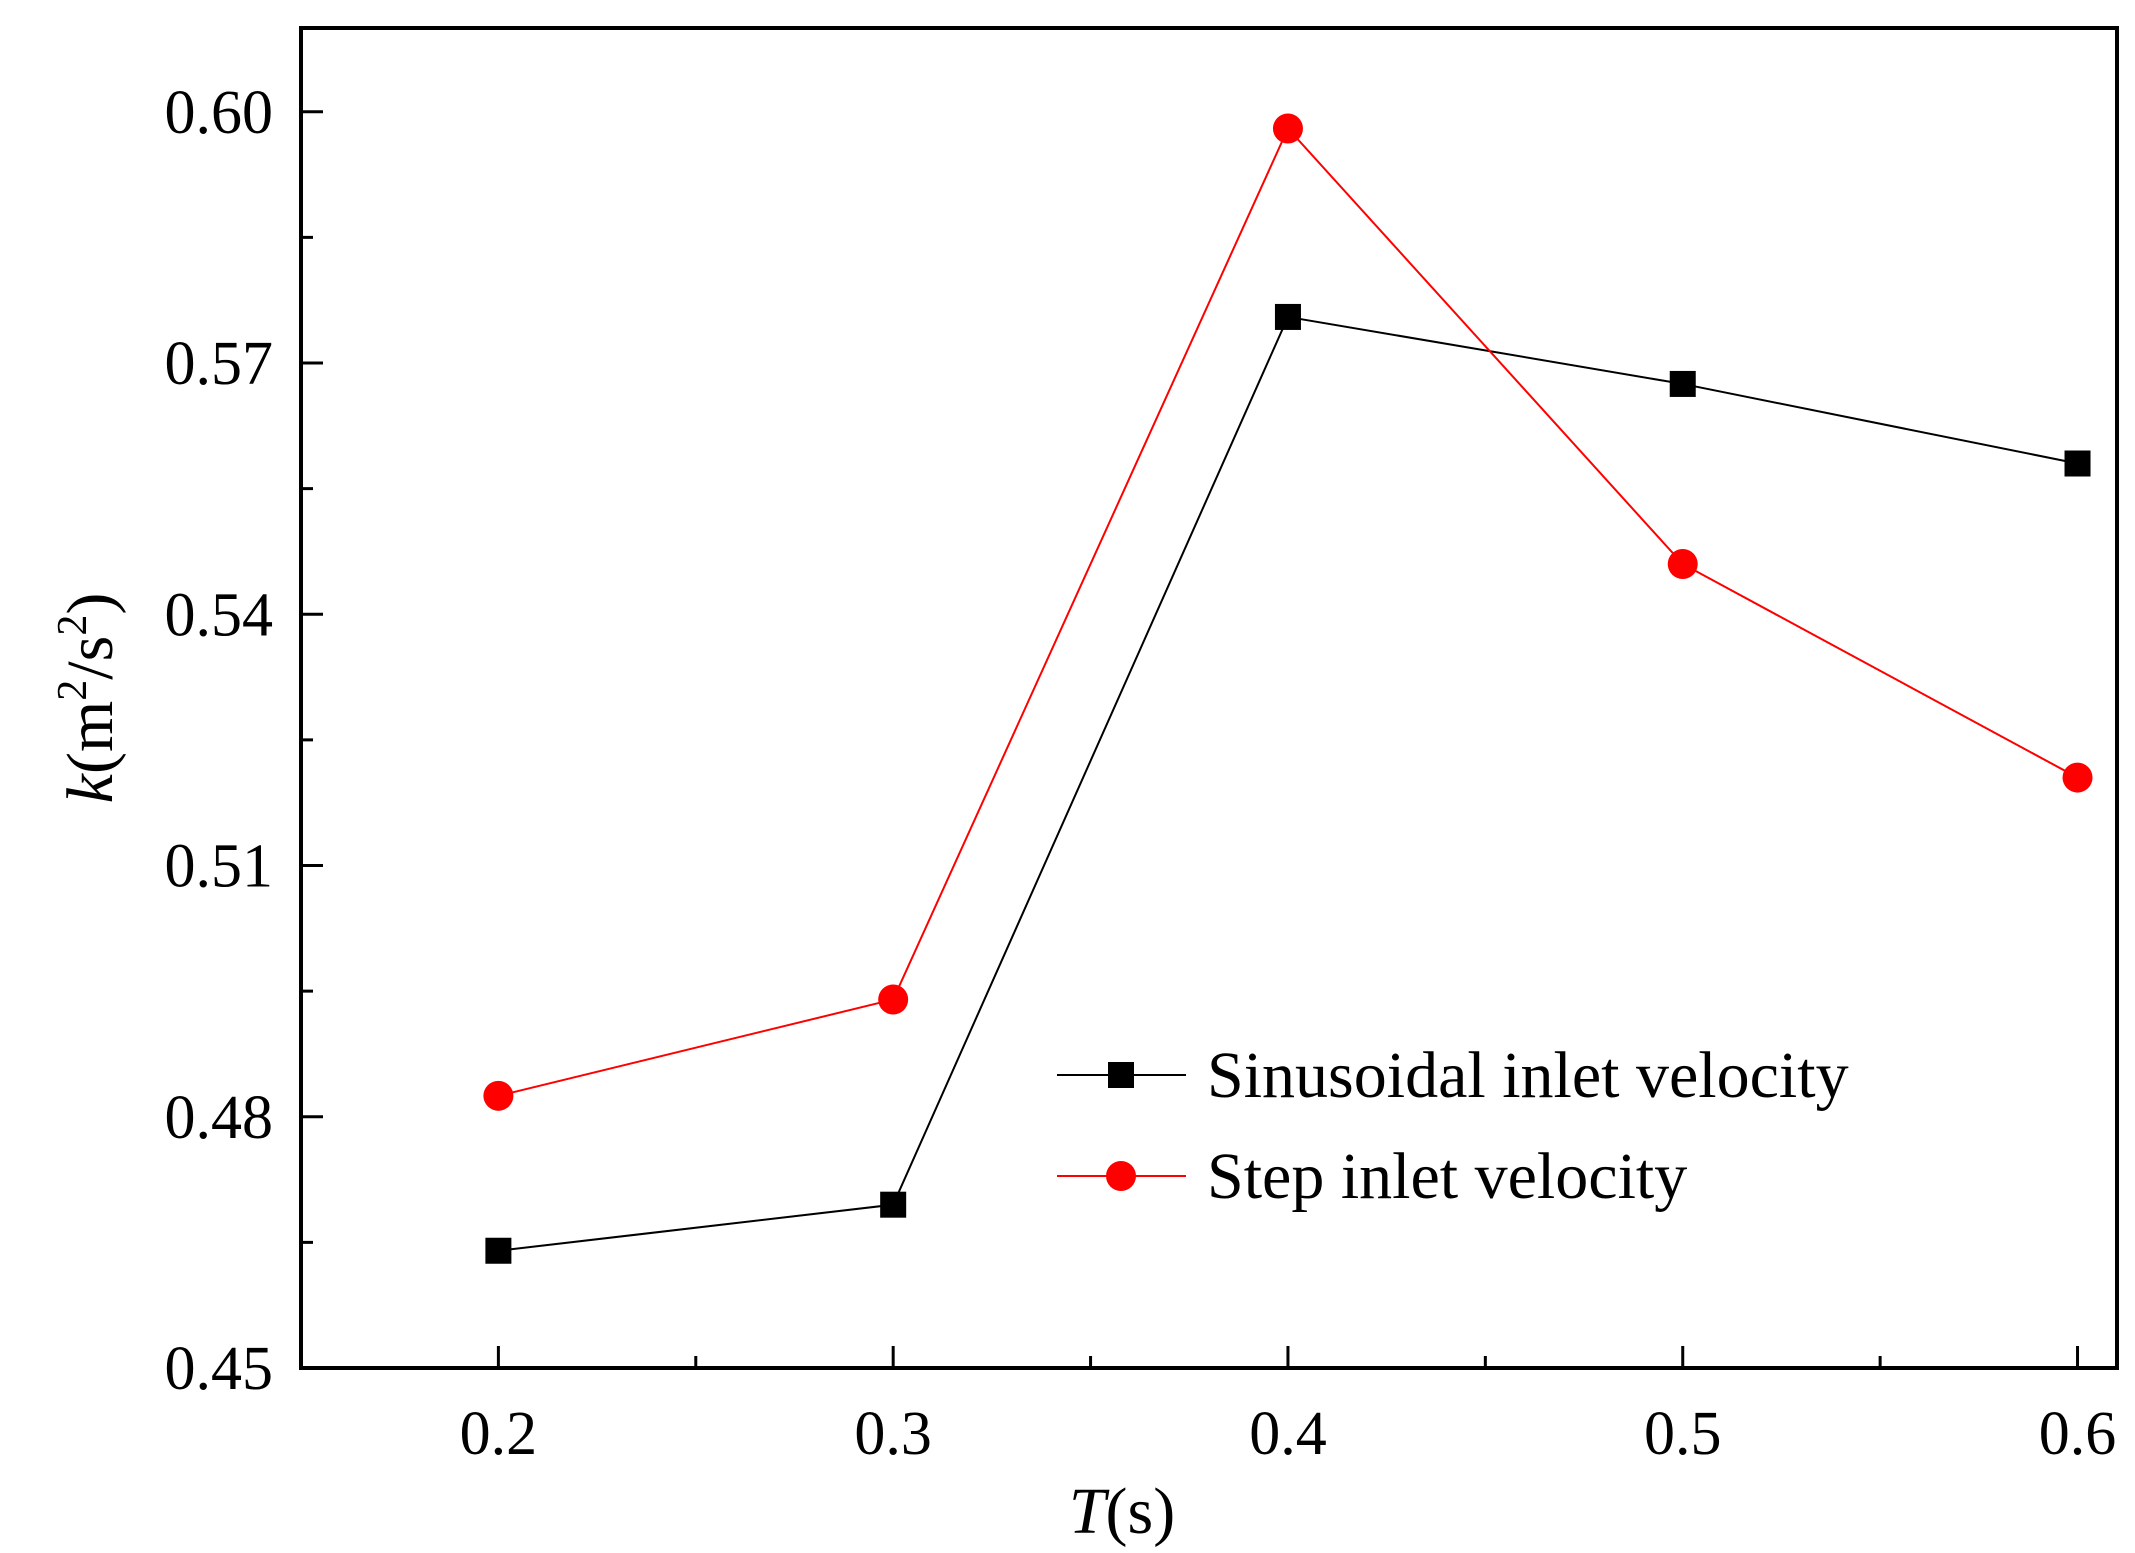 The width and height of the screenshot is (2135, 1553). Describe the element at coordinates (1122, 1511) in the screenshot. I see `x-axis-title: T(s)` at that location.